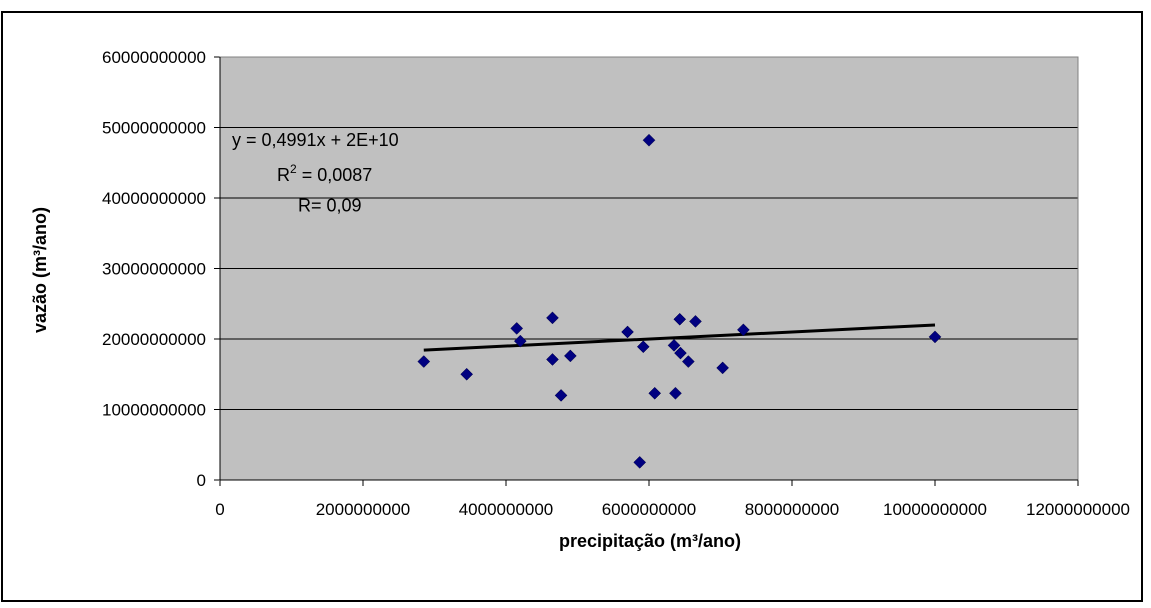 The height and width of the screenshot is (608, 1151). Describe the element at coordinates (283, 175) in the screenshot. I see `r-squared-r: R` at that location.